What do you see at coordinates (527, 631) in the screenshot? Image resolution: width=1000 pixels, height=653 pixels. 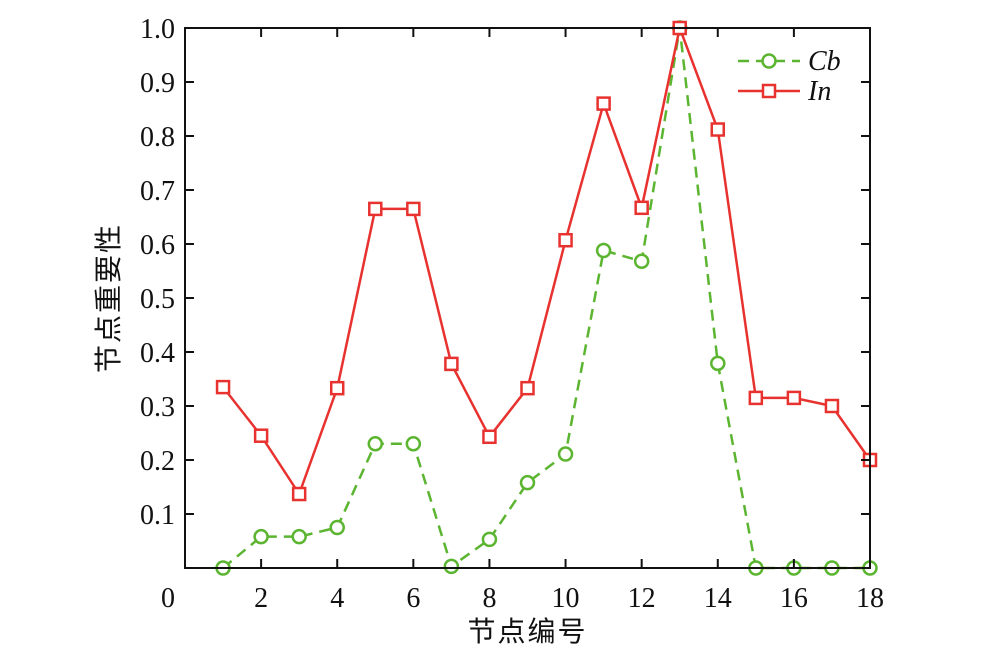 I see `x-axis-title: 节点编号` at bounding box center [527, 631].